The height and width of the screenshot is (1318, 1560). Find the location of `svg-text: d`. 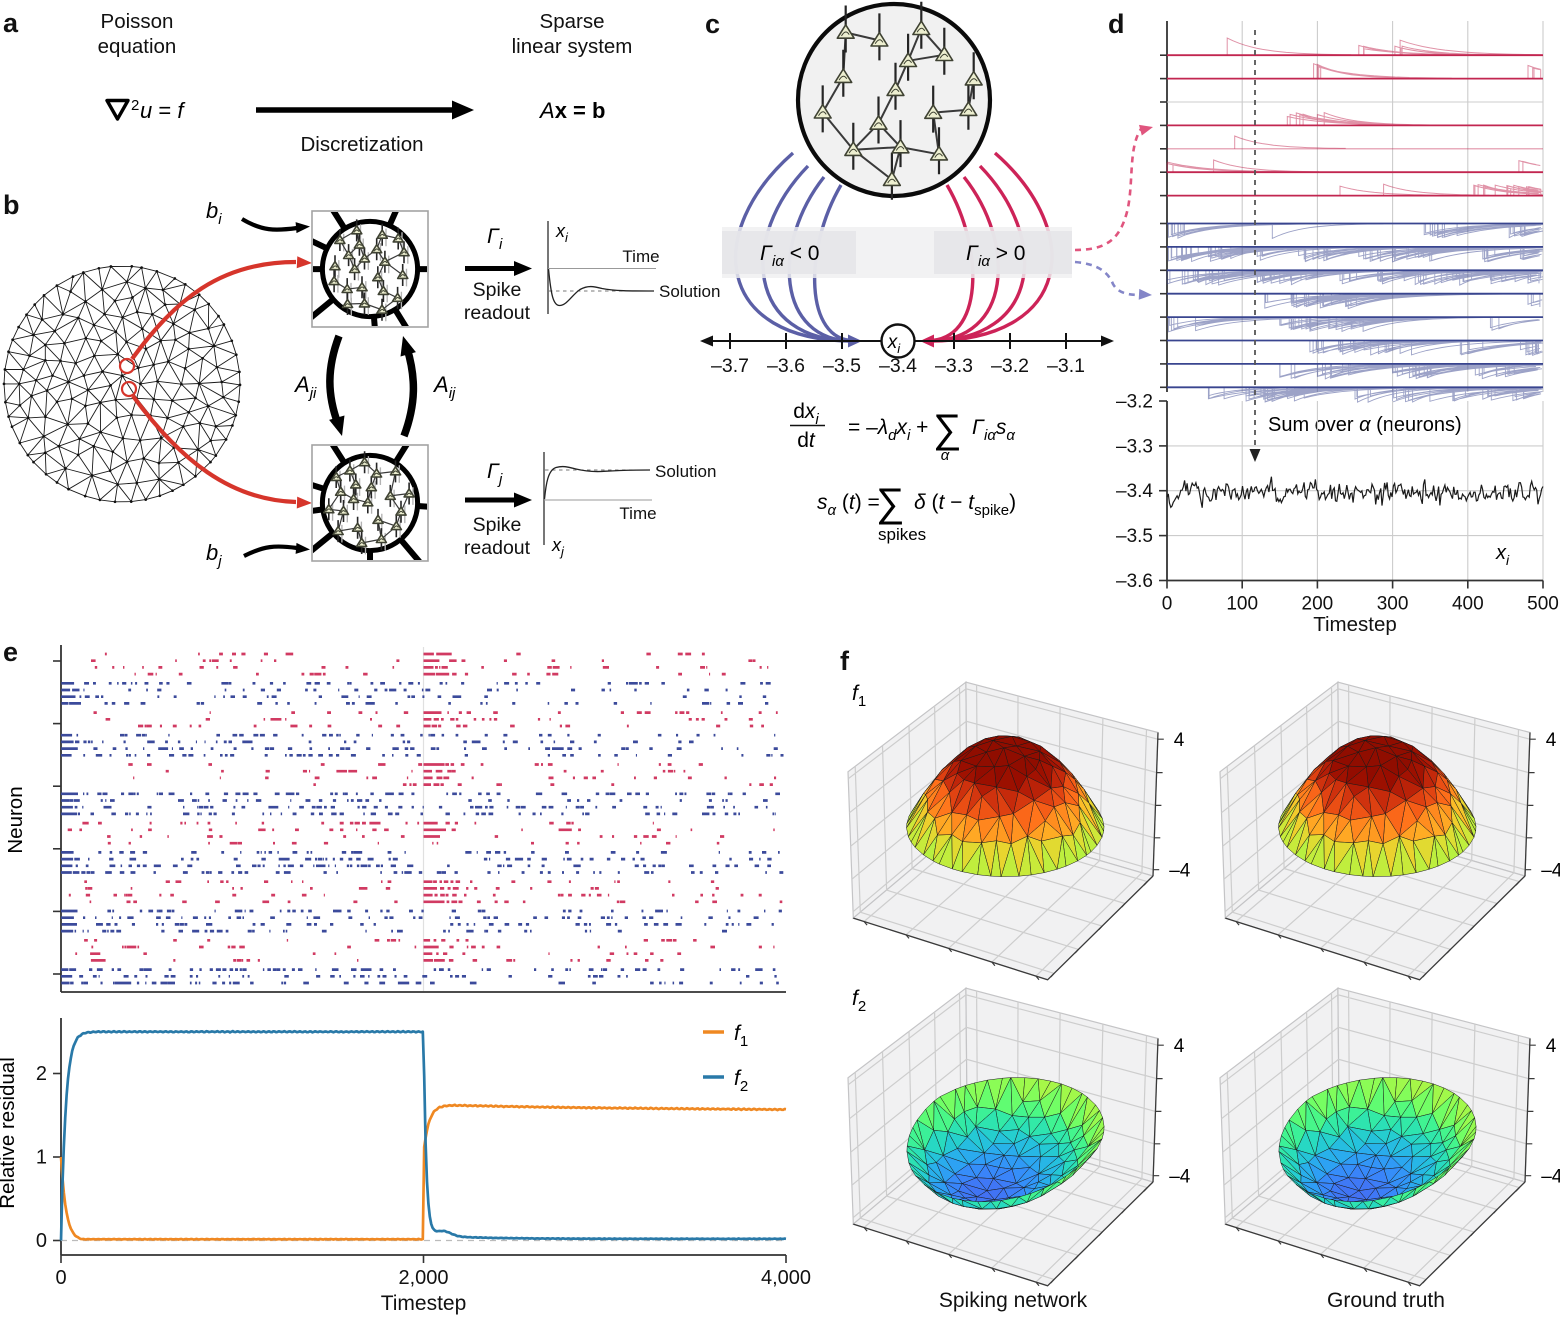

svg-text: d is located at coordinates (1116, 24).